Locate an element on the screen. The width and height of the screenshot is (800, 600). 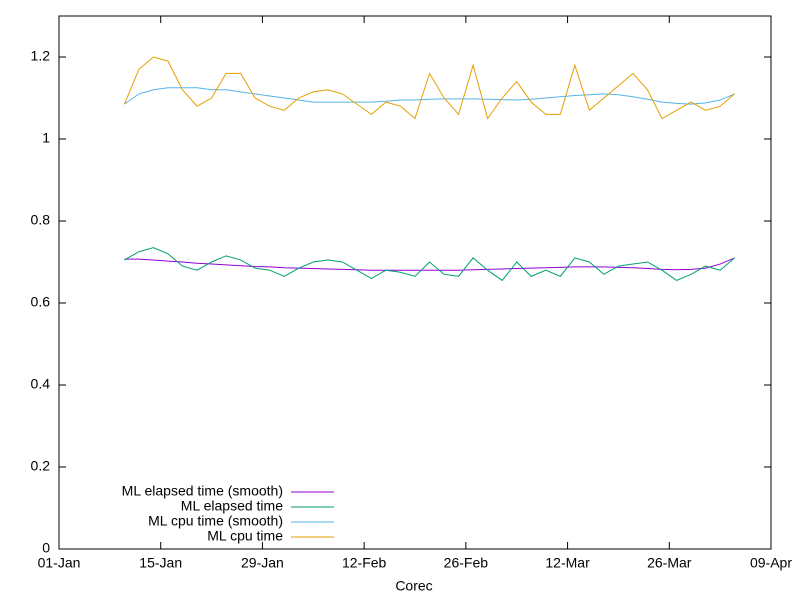
y-tick-label: 0.6 is located at coordinates (41, 302).